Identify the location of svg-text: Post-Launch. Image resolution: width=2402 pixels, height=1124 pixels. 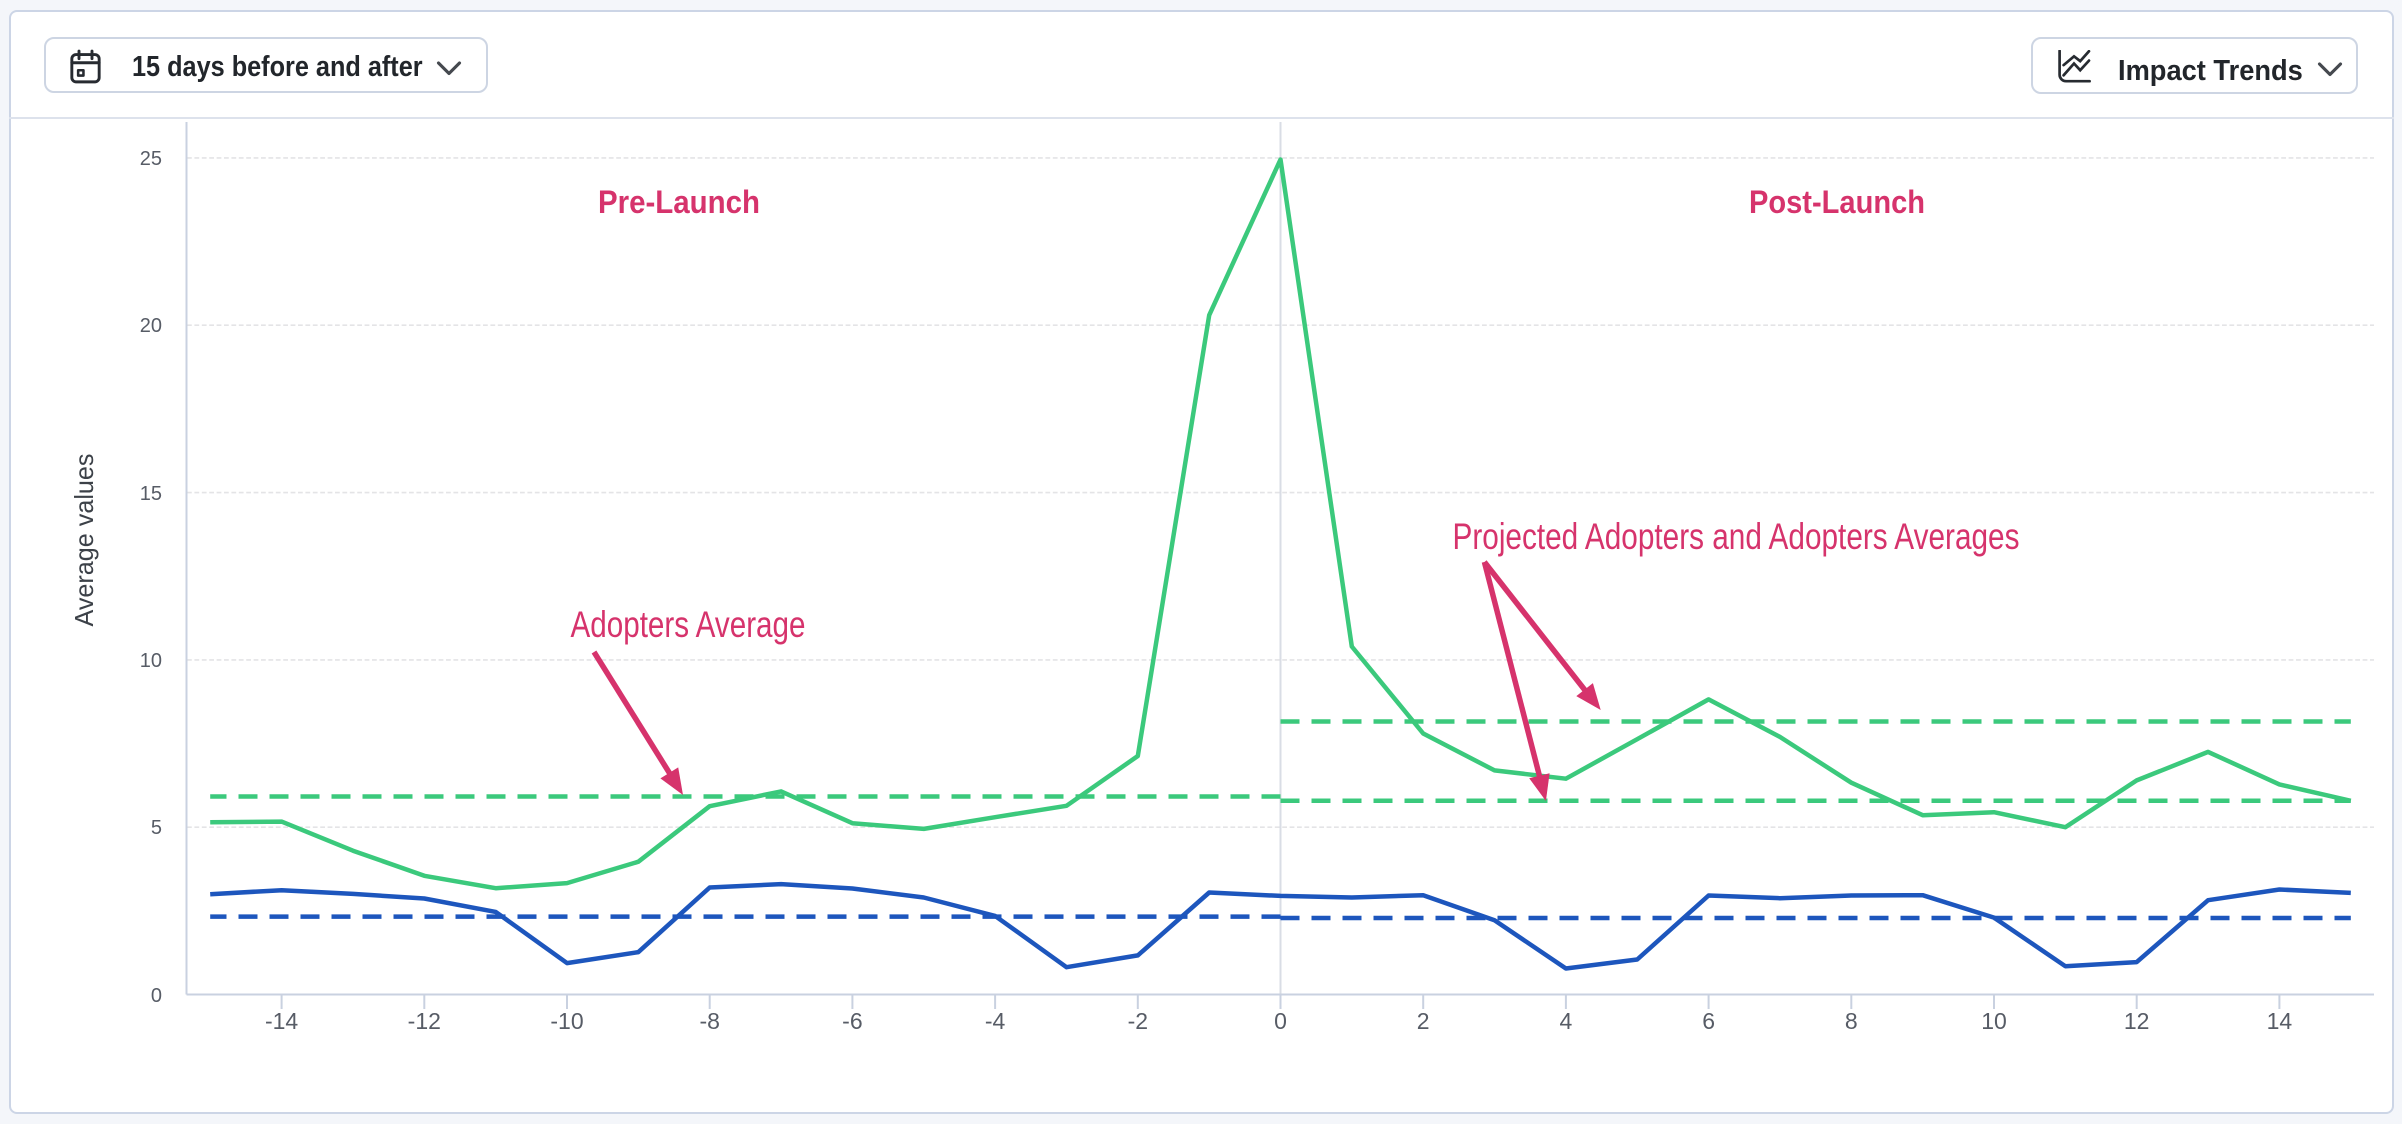
(1837, 202).